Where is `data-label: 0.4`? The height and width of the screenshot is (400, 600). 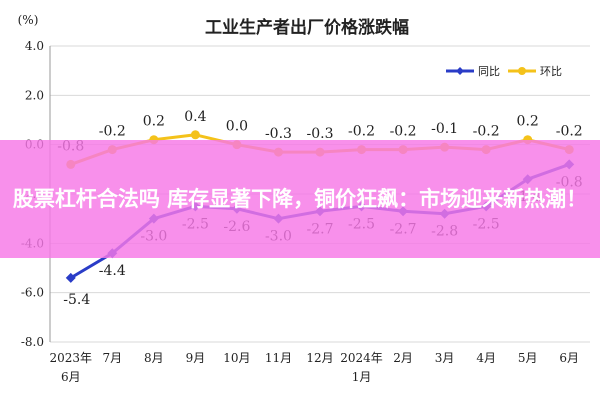 data-label: 0.4 is located at coordinates (195, 117).